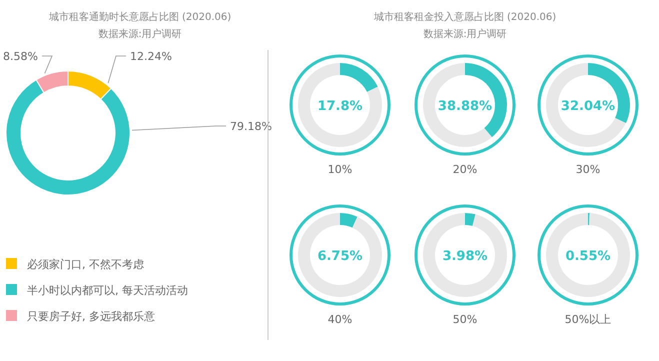  What do you see at coordinates (465, 319) in the screenshot?
I see `category-label: 50%` at bounding box center [465, 319].